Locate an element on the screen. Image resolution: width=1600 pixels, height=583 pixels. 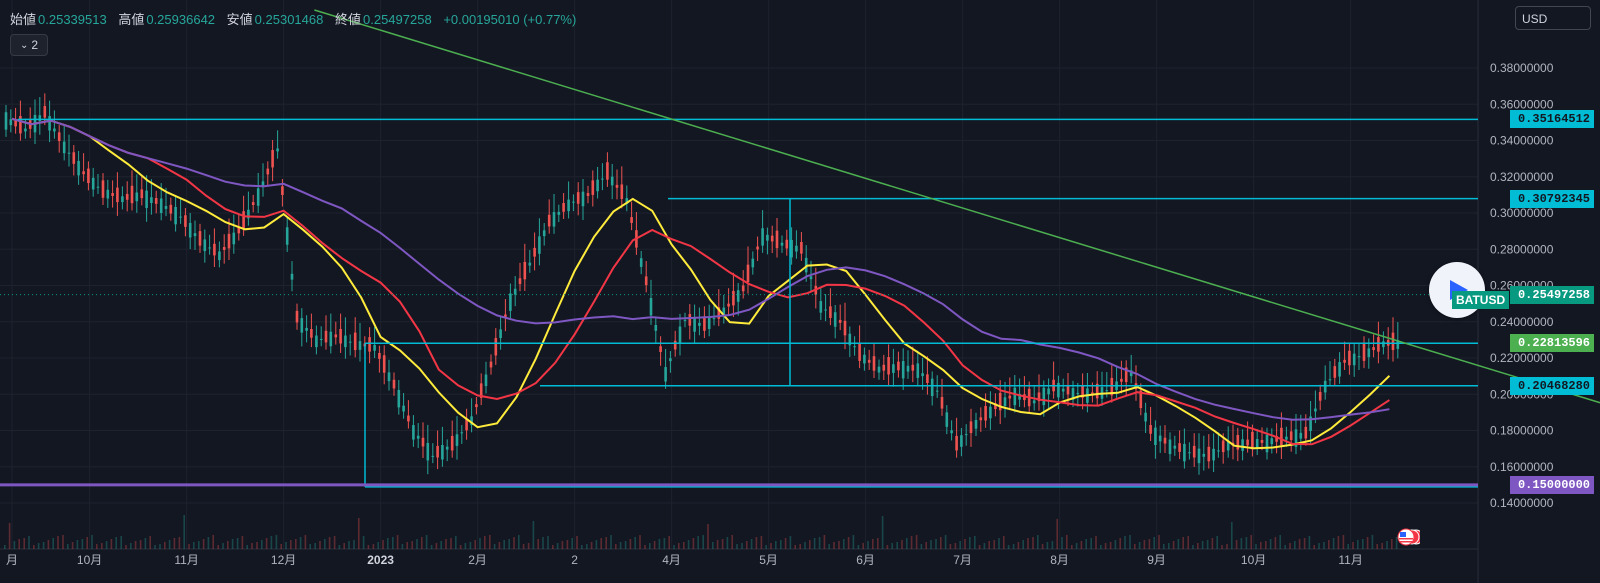
indicator-toggle-button: ⌄ 2 is located at coordinates (29, 45).